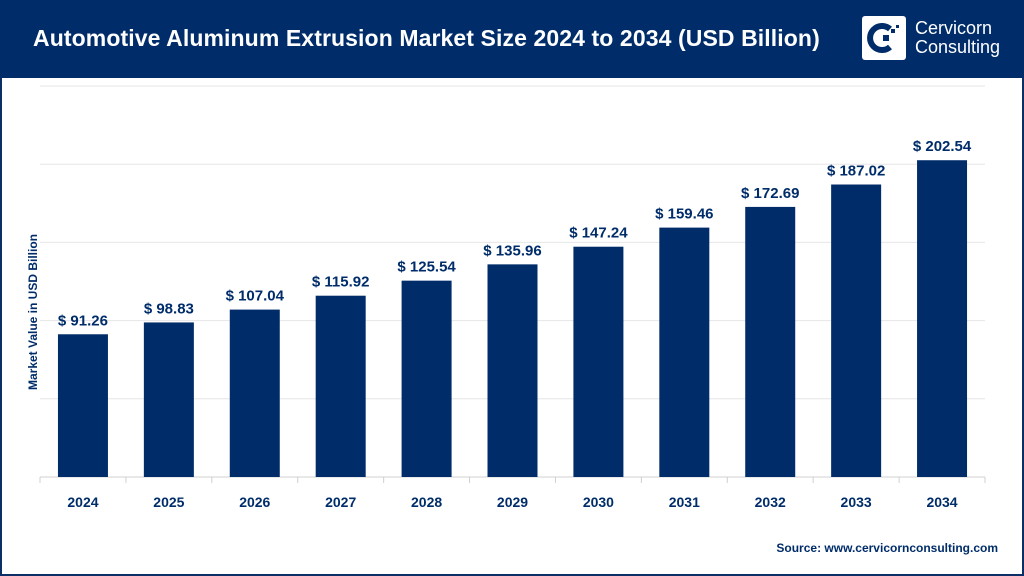  Describe the element at coordinates (770, 193) in the screenshot. I see `data-label: $ 172.69` at that location.